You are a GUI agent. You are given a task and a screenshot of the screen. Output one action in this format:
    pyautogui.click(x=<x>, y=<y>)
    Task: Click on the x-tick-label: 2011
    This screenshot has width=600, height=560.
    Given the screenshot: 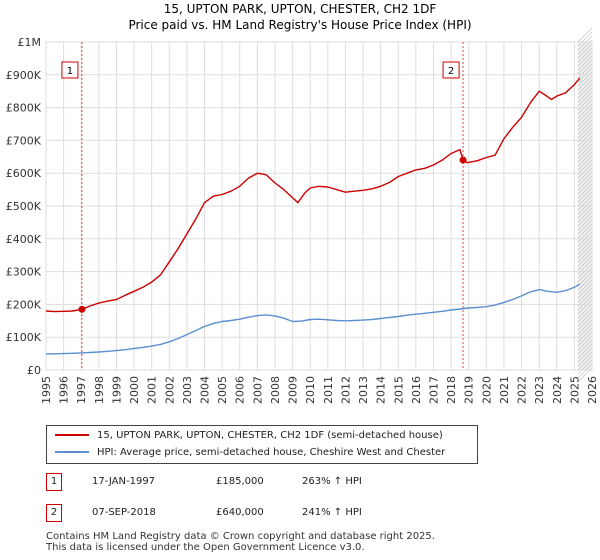 What is the action you would take?
    pyautogui.click(x=328, y=390)
    